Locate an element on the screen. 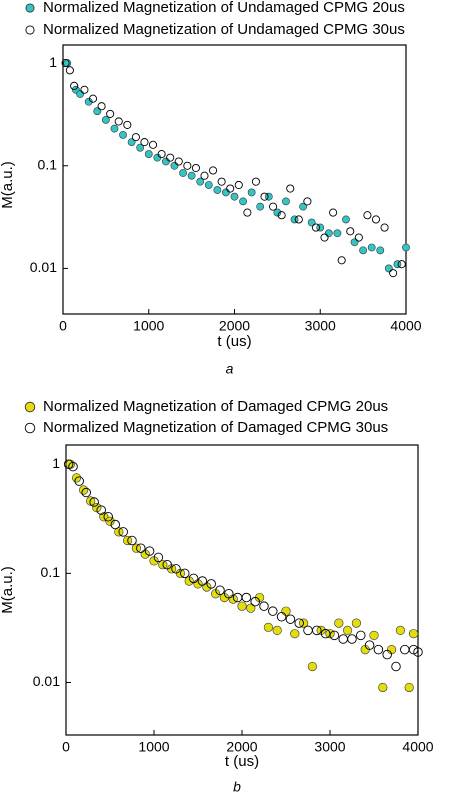  x-axis-label: t (us) is located at coordinates (234, 341).